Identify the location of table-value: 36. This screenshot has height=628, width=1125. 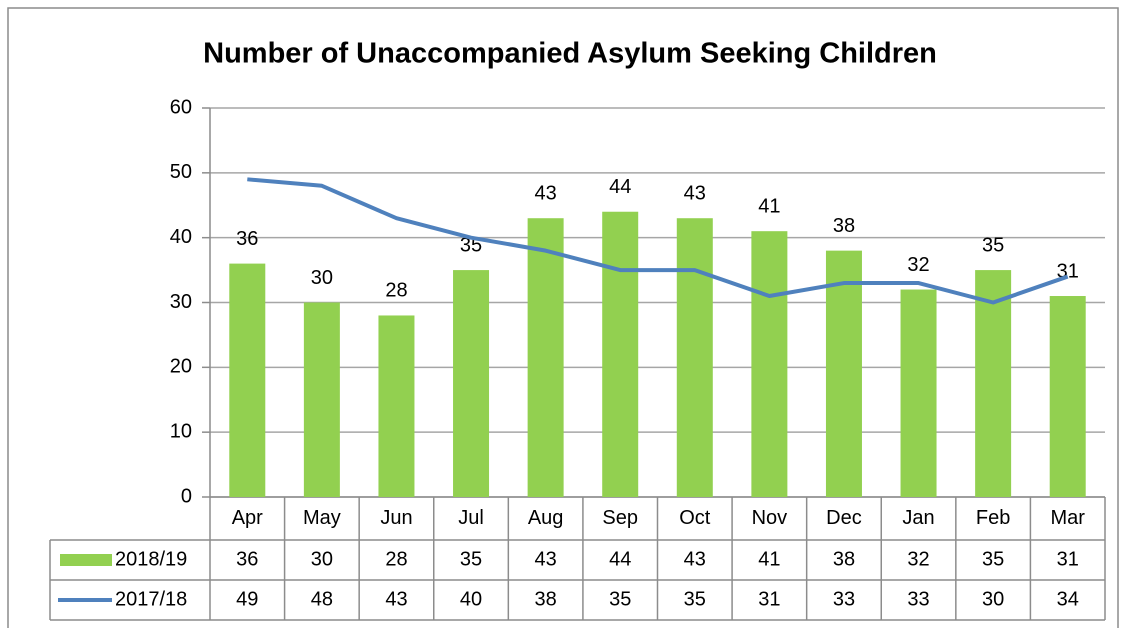
(247, 559).